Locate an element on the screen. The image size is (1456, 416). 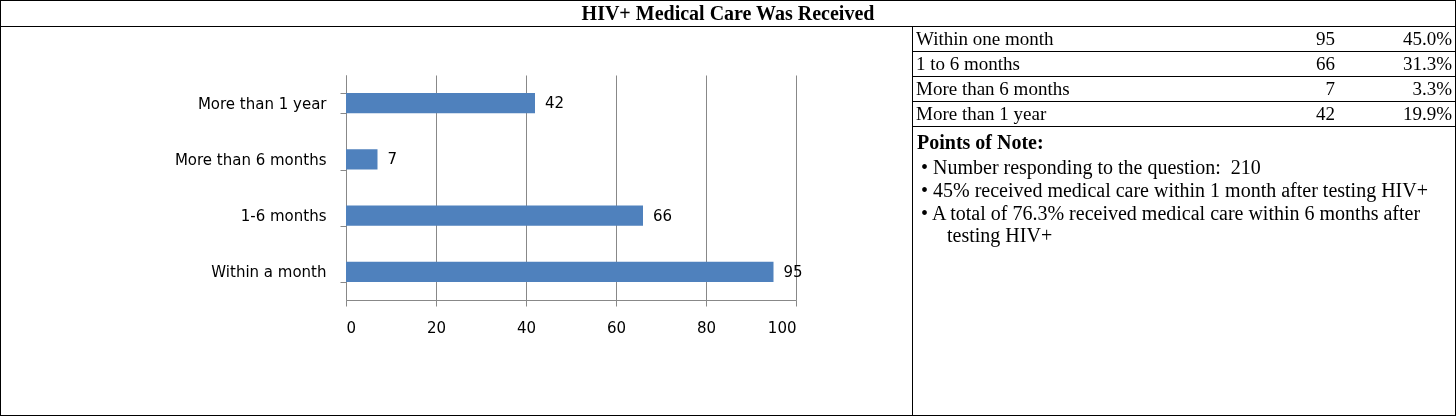
y-tick-label: Within a month is located at coordinates (269, 272).